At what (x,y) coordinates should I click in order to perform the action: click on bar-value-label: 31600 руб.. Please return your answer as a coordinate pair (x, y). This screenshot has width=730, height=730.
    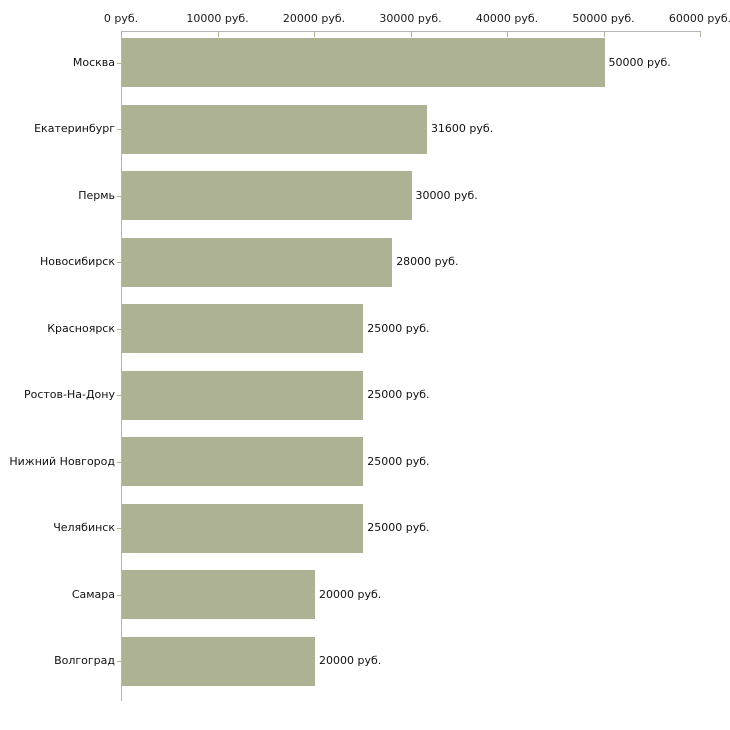
    Looking at the image, I should click on (462, 128).